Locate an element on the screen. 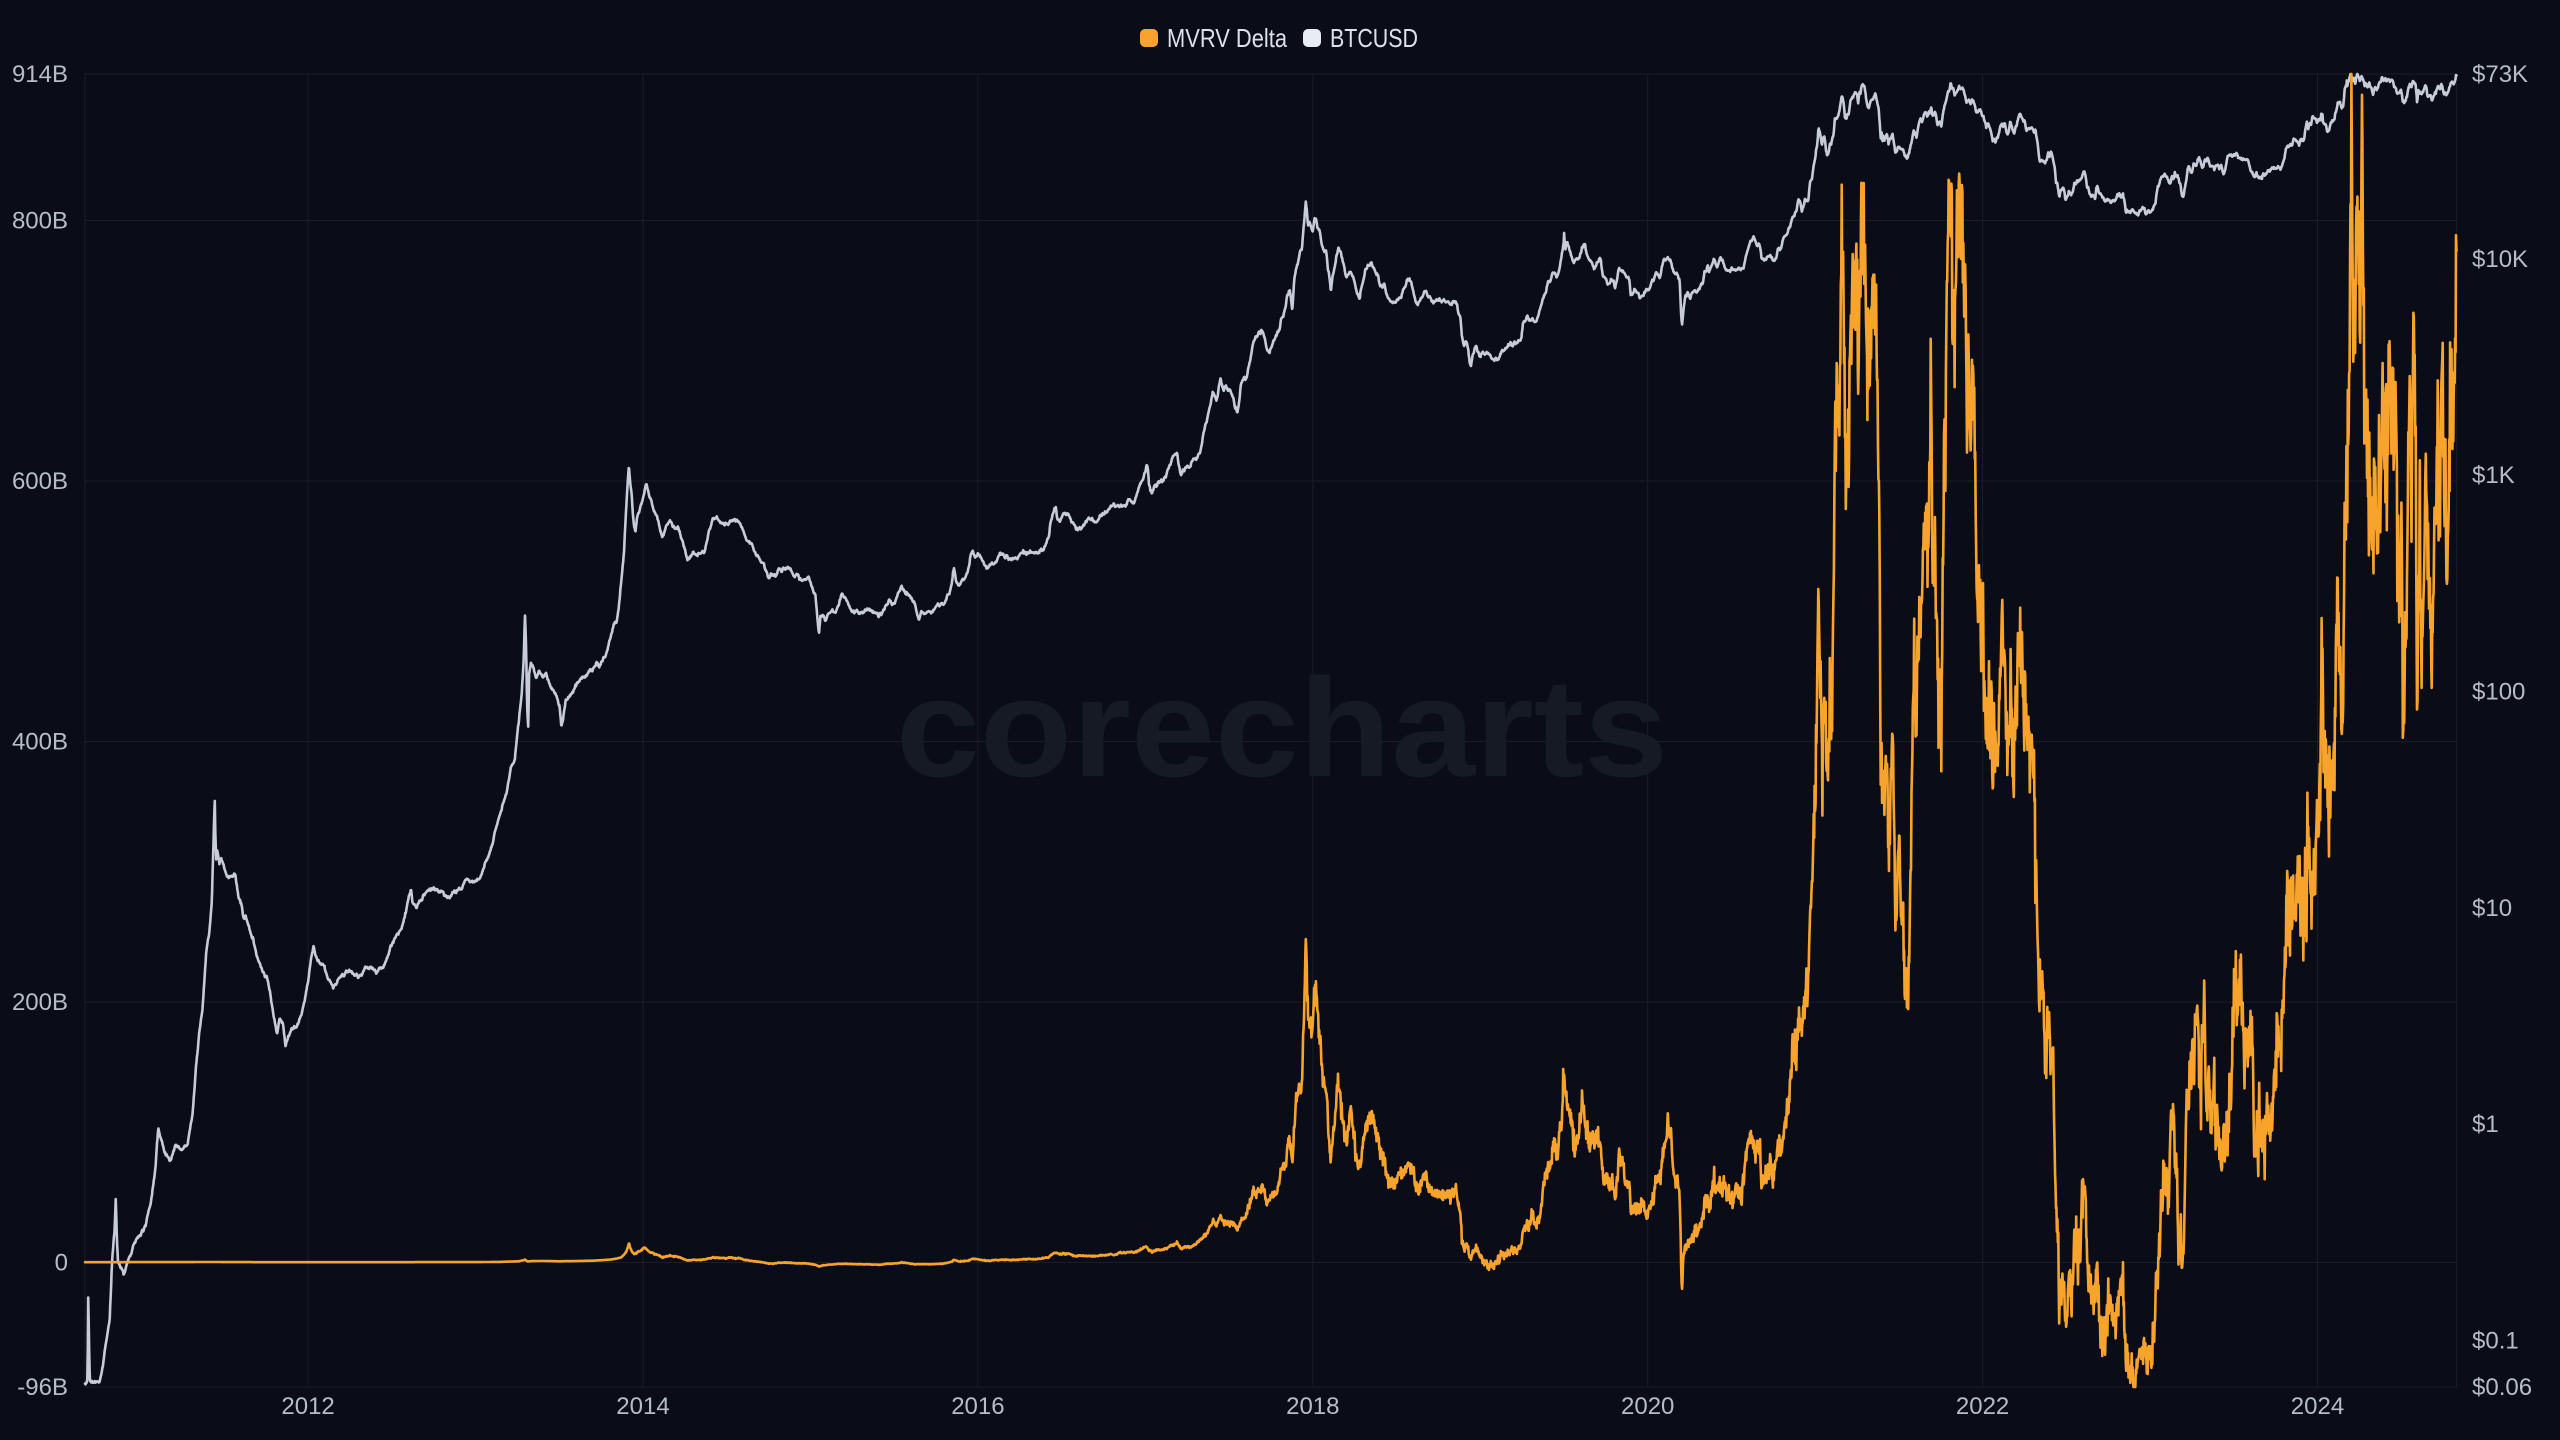 The width and height of the screenshot is (2560, 1440). svg-text: $10 is located at coordinates (2492, 908).